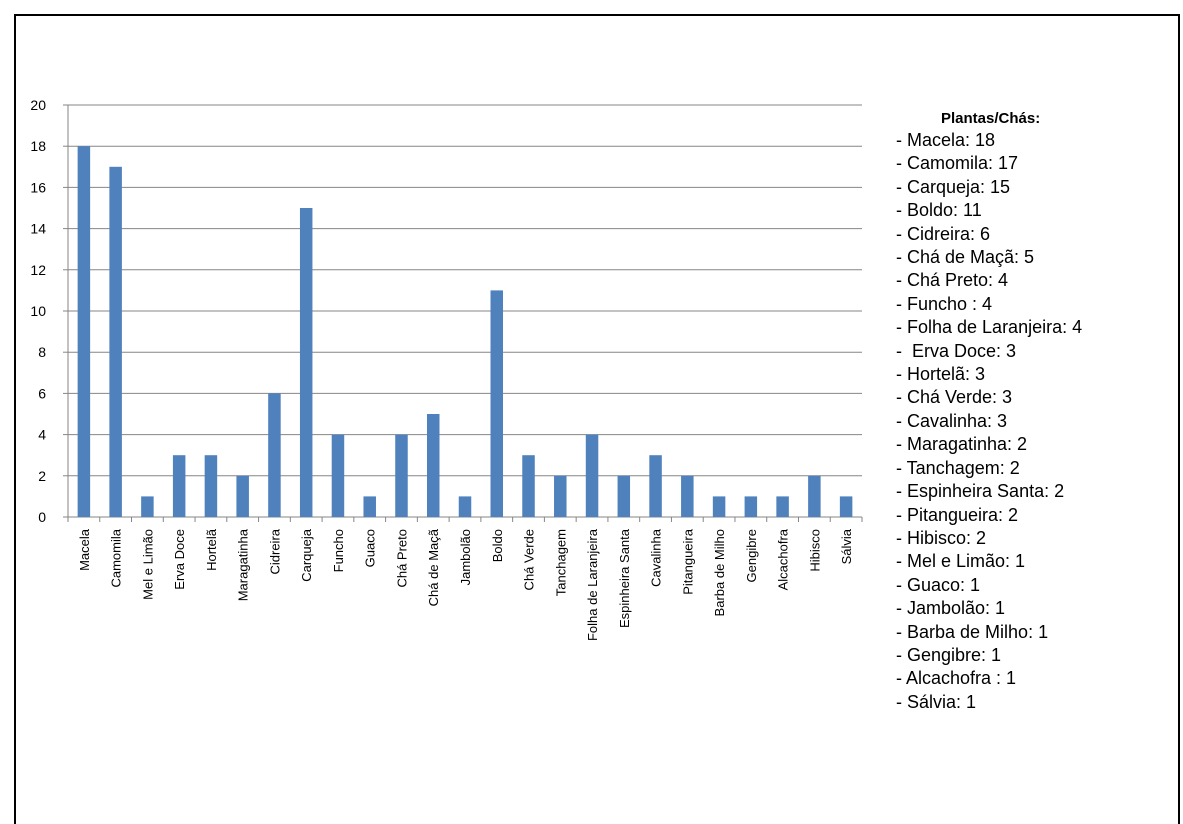 Image resolution: width=1183 pixels, height=824 pixels. I want to click on x-tick-label: Mel e Limão, so click(147, 564).